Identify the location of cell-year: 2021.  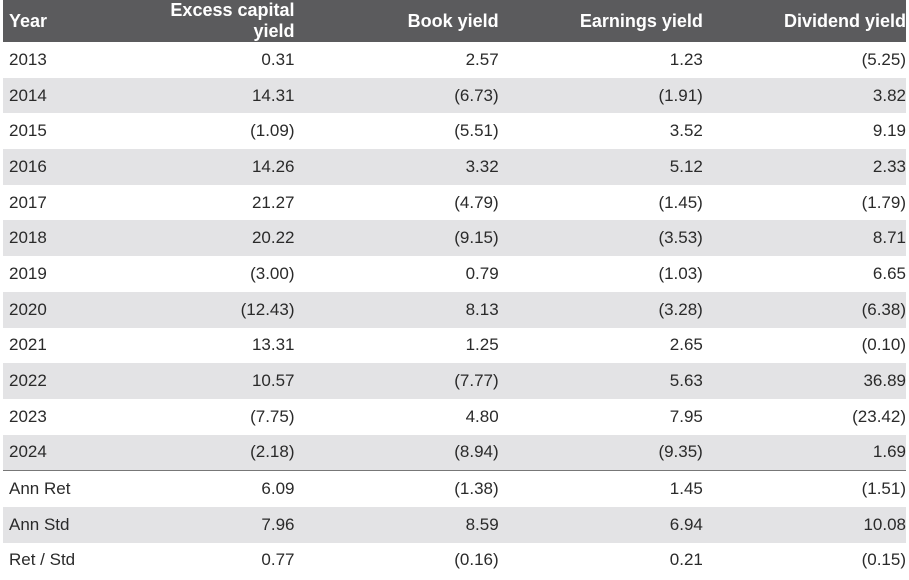
(28, 345).